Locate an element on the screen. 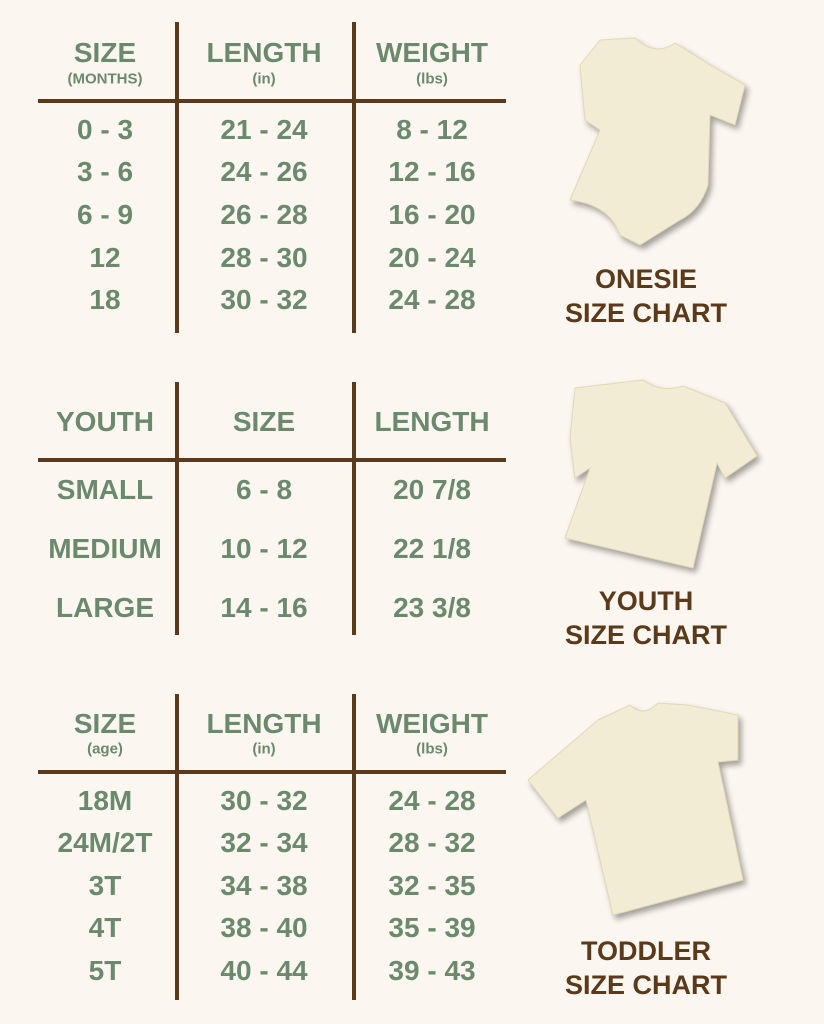 This screenshot has width=824, height=1024. table-cell: 24 - 26 is located at coordinates (264, 171).